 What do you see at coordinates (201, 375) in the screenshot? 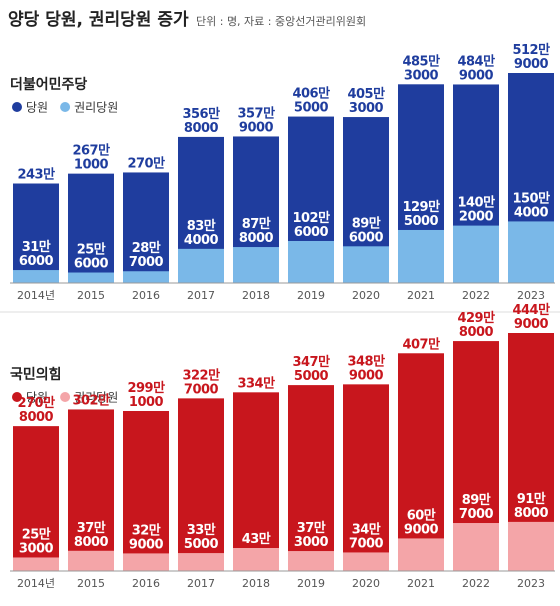
I see `value-label-line: 322만` at bounding box center [201, 375].